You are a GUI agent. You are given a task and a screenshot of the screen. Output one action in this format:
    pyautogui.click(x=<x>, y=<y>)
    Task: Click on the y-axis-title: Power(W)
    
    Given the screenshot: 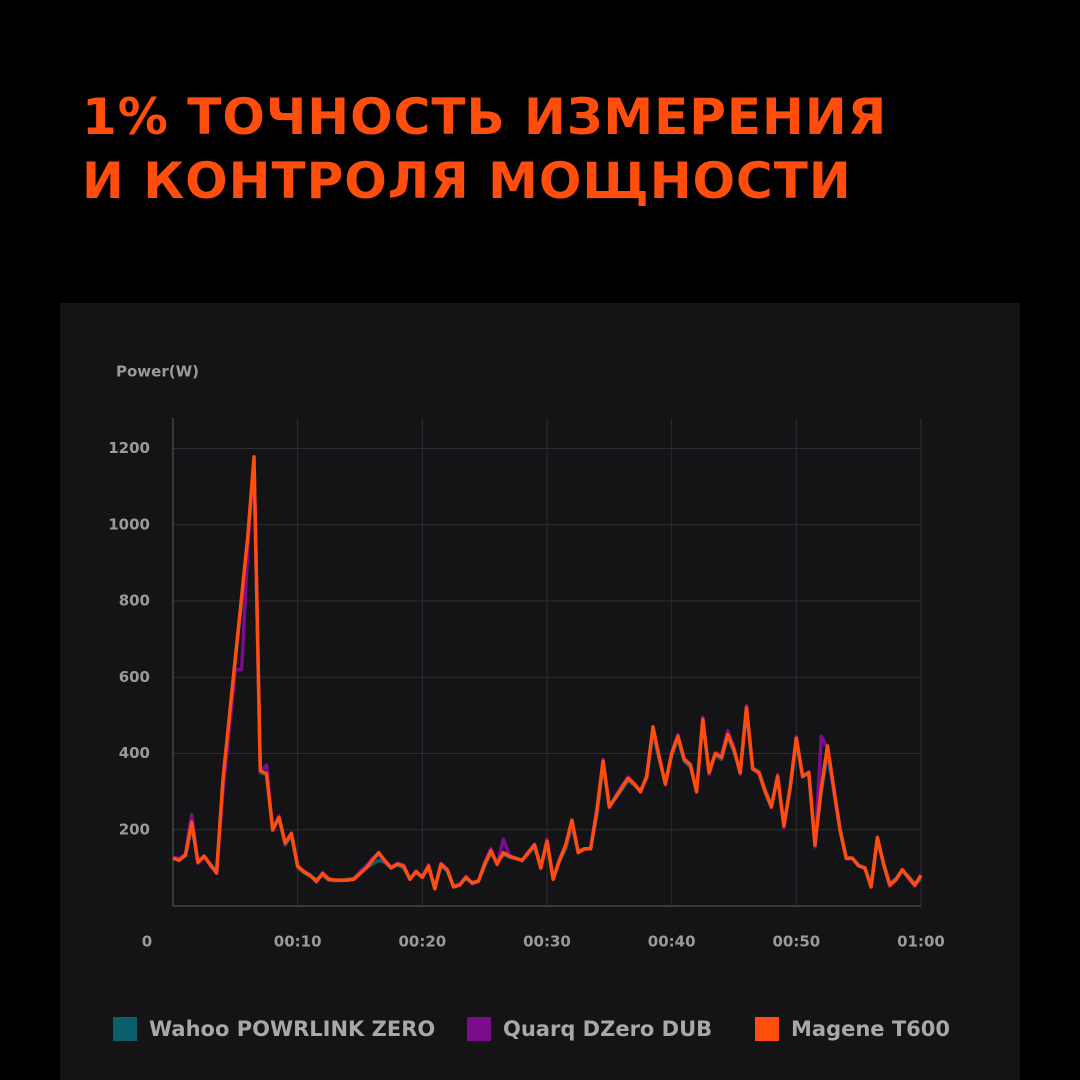 What is the action you would take?
    pyautogui.click(x=157, y=372)
    